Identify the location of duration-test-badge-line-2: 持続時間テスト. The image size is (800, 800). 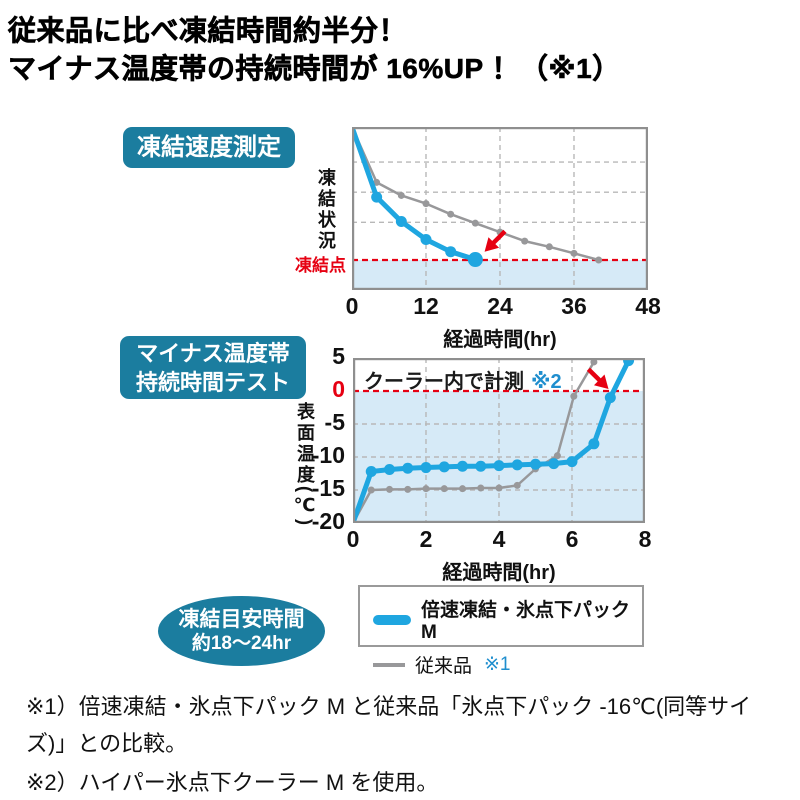
(212, 382).